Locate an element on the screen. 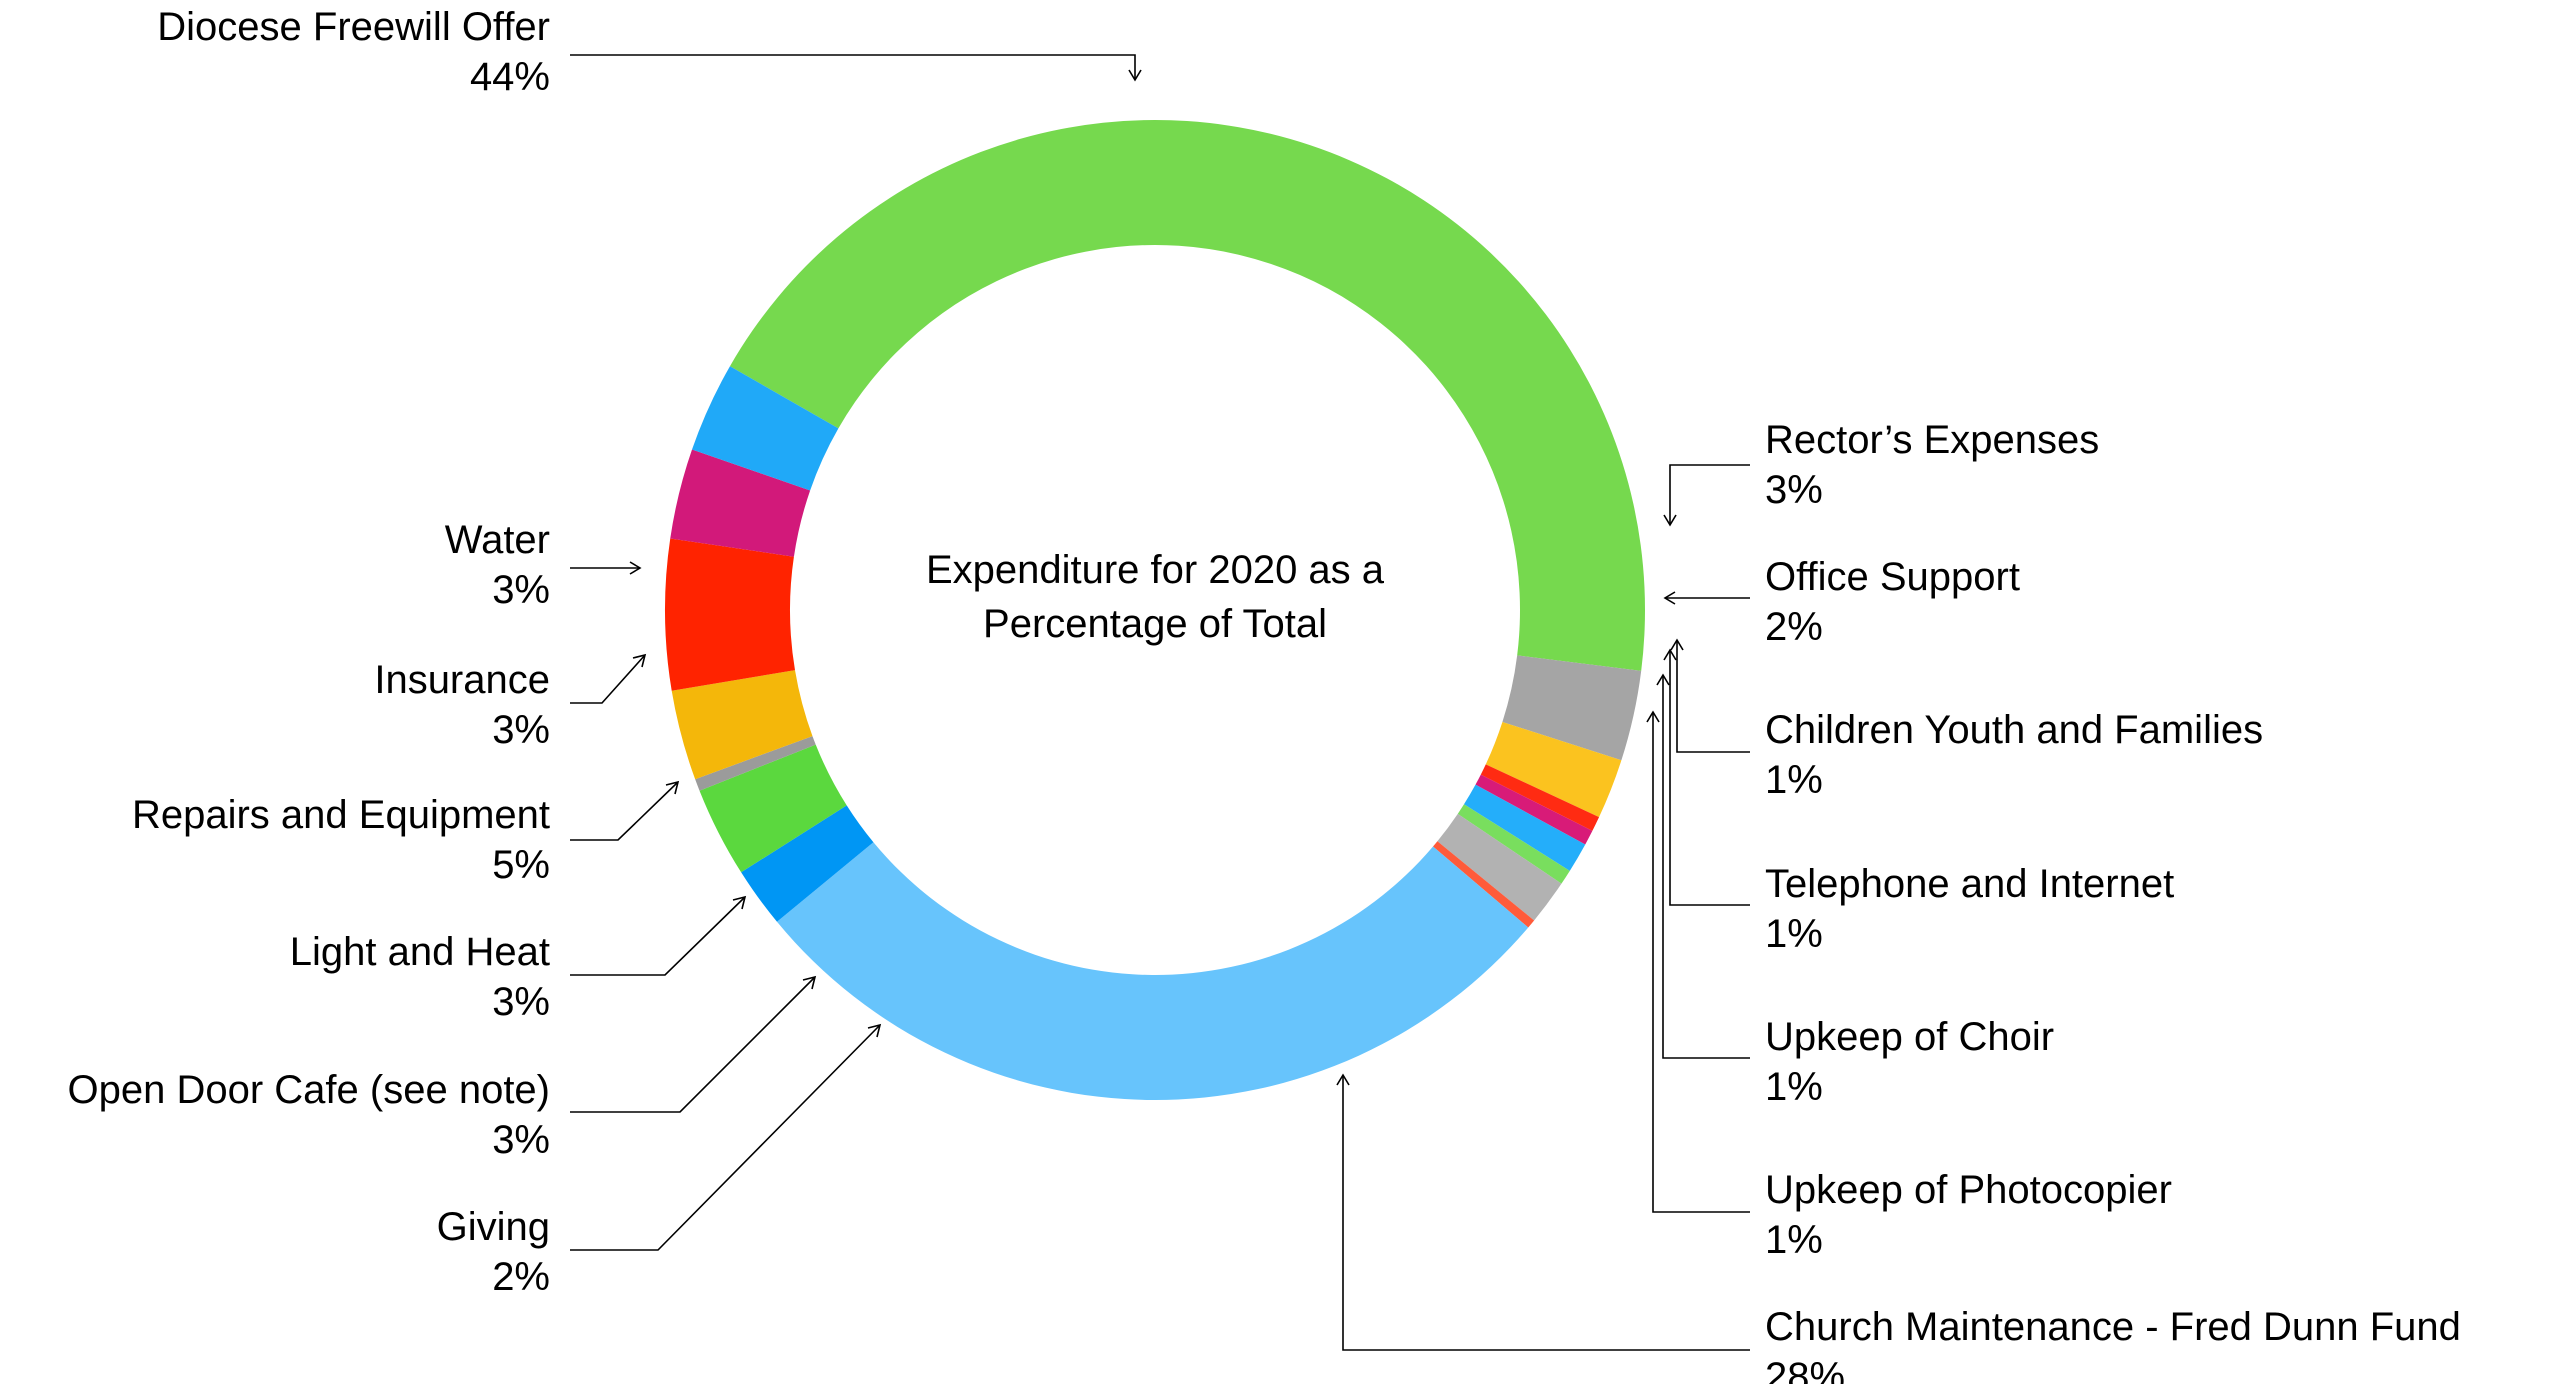 The image size is (2553, 1384). leader-line-church-maintenance-fred-dunn-fund is located at coordinates (1546, 1213).